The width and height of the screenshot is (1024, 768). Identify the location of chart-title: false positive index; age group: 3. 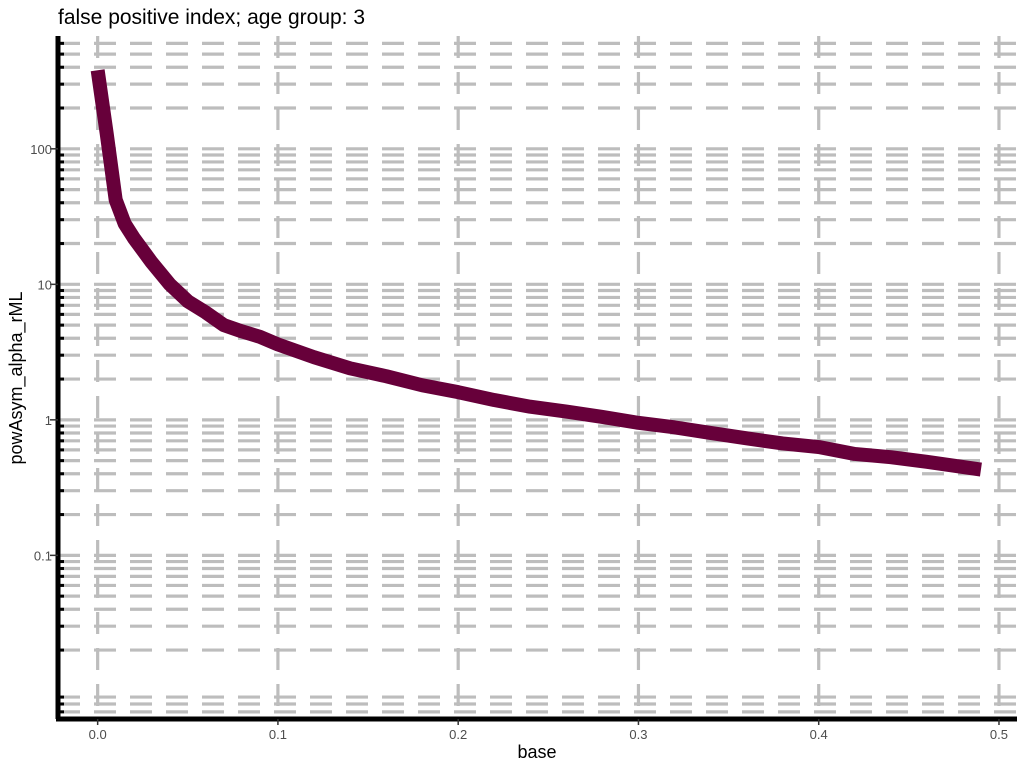
(211, 17).